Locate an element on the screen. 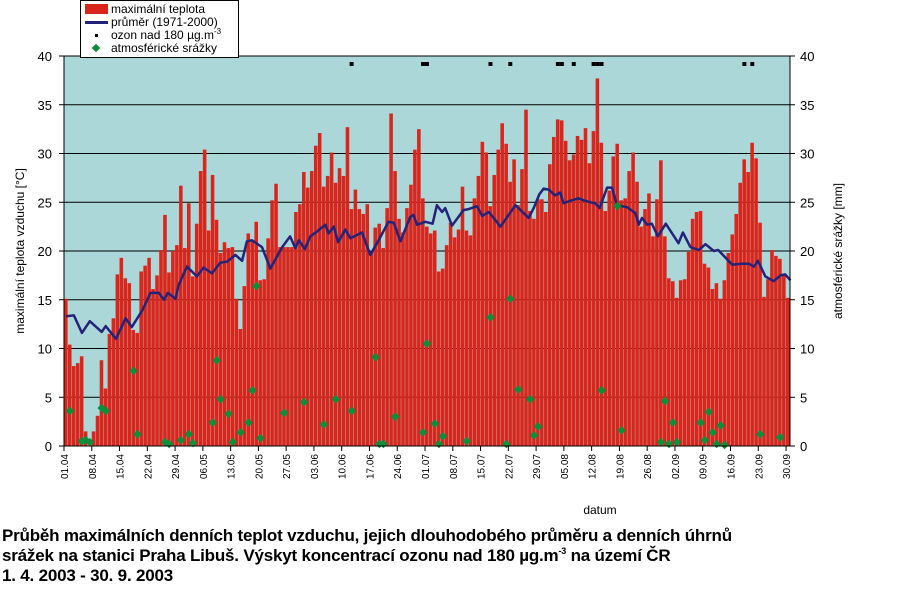 This screenshot has width=900, height=598. y2-tick-label: 5 is located at coordinates (803, 397).